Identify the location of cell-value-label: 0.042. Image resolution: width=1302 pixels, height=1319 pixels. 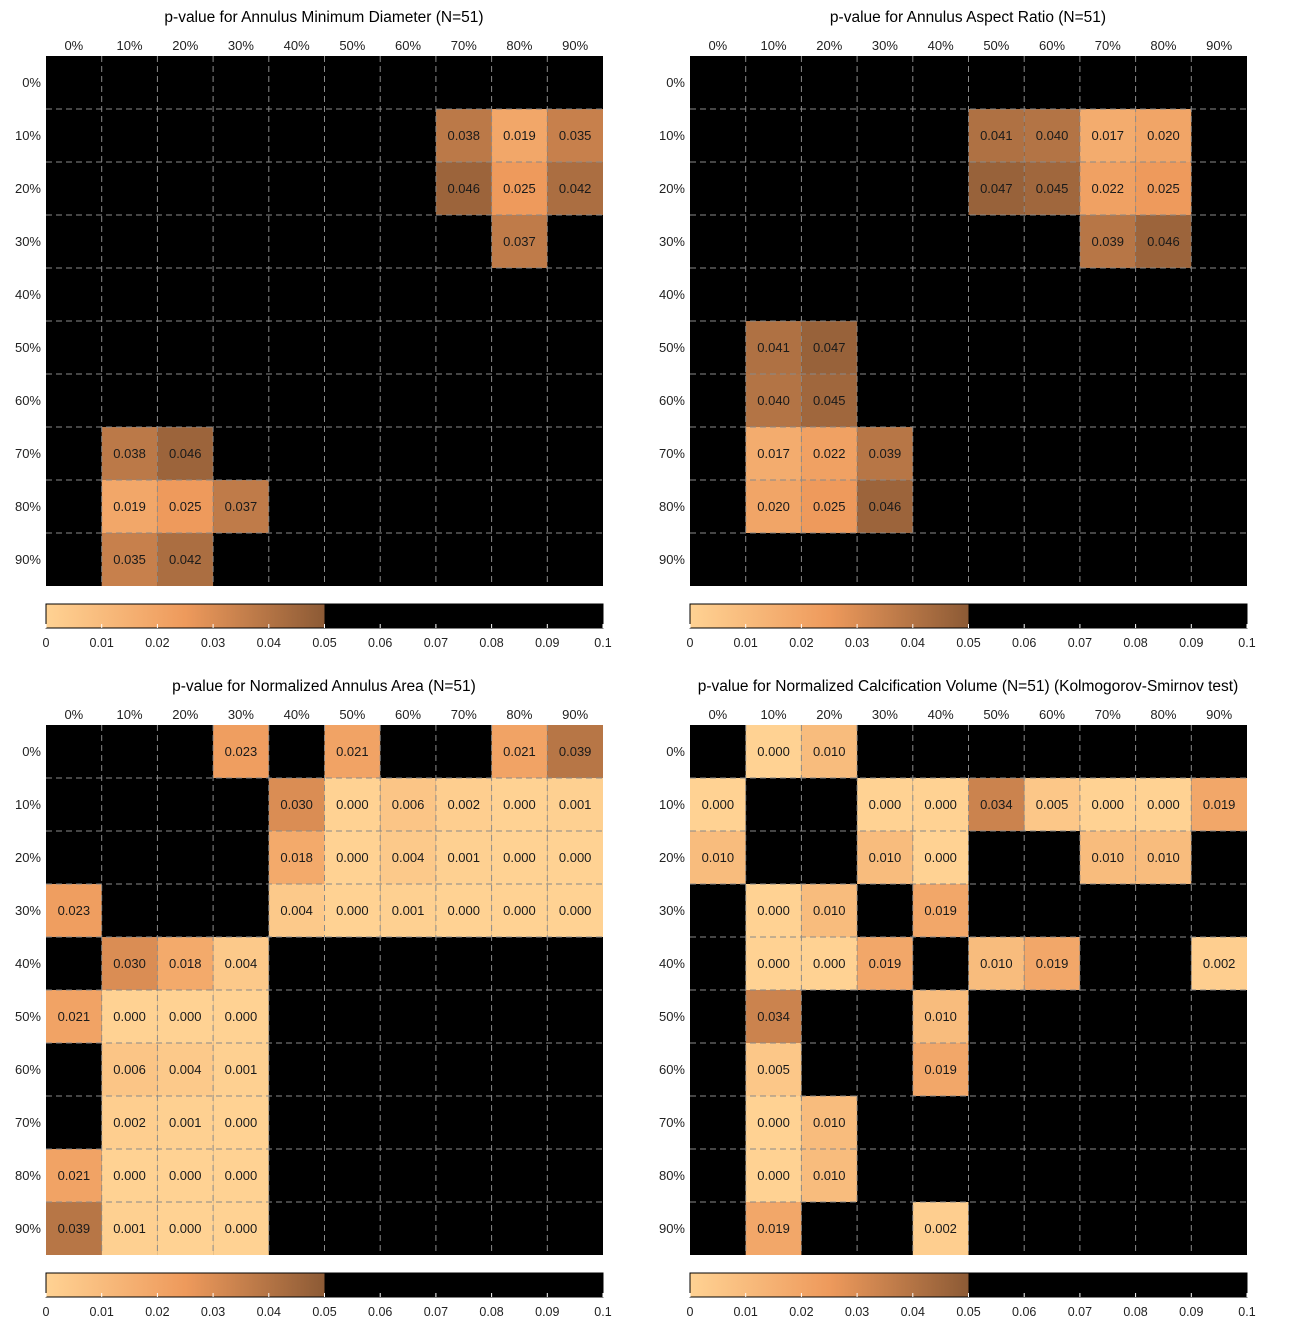
(185, 559).